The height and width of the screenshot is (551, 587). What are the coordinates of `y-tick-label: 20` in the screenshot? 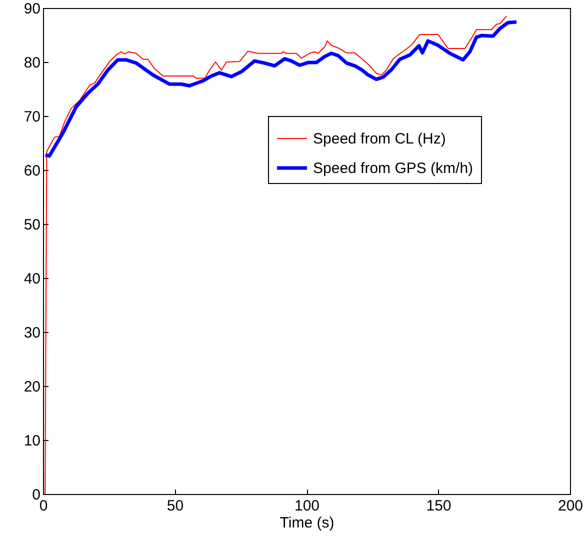 It's located at (32, 387).